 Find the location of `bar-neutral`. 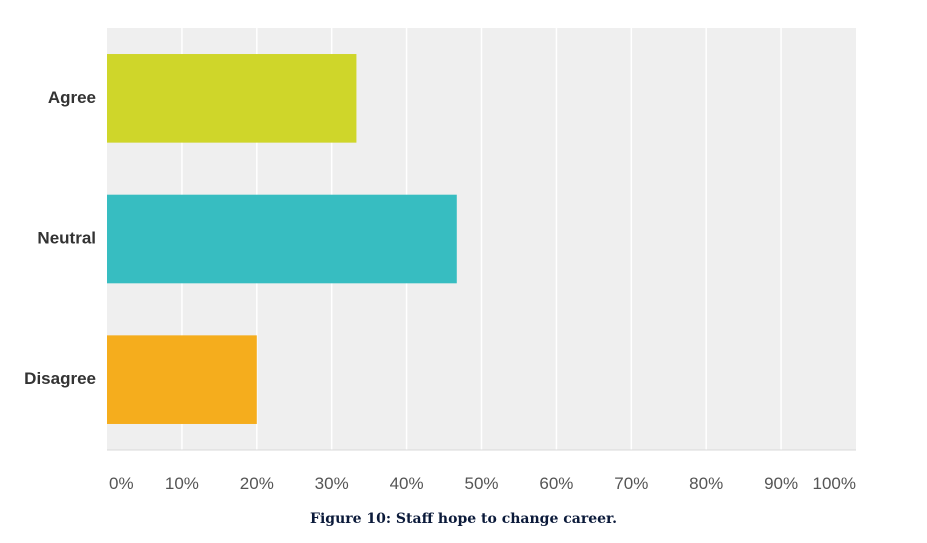

bar-neutral is located at coordinates (282, 239).